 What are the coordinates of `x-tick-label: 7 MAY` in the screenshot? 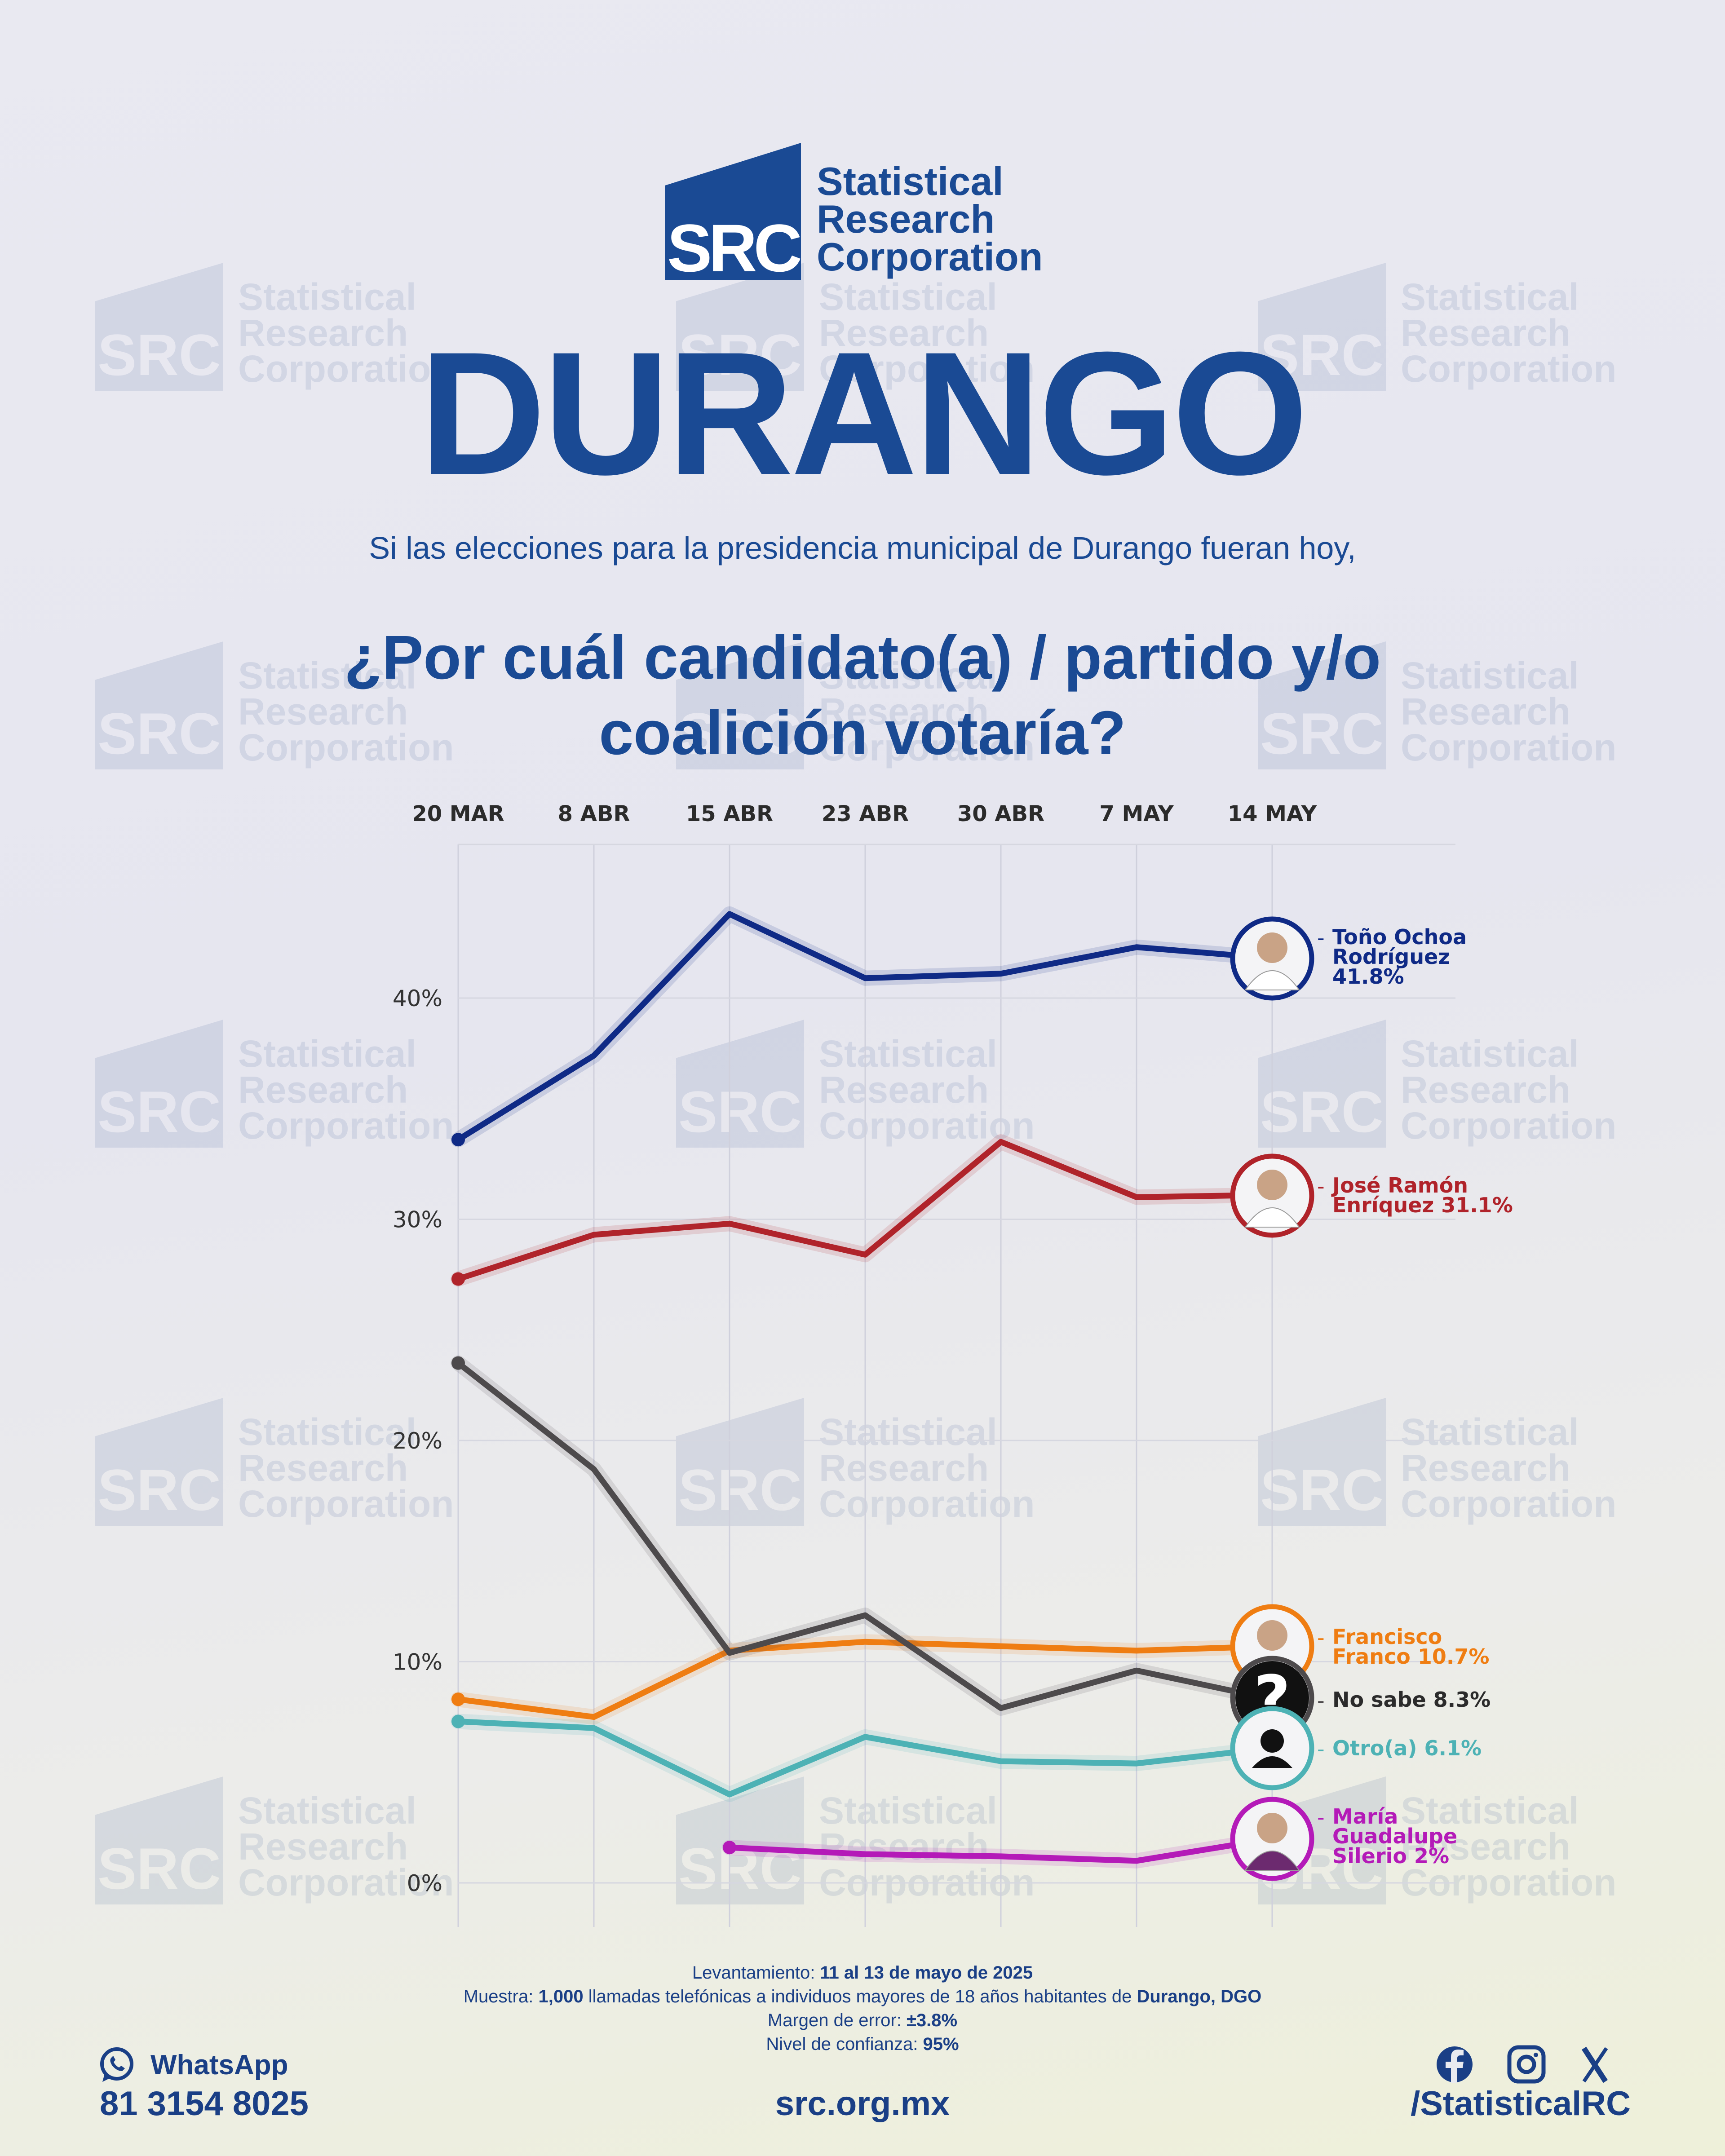 It's located at (1136, 813).